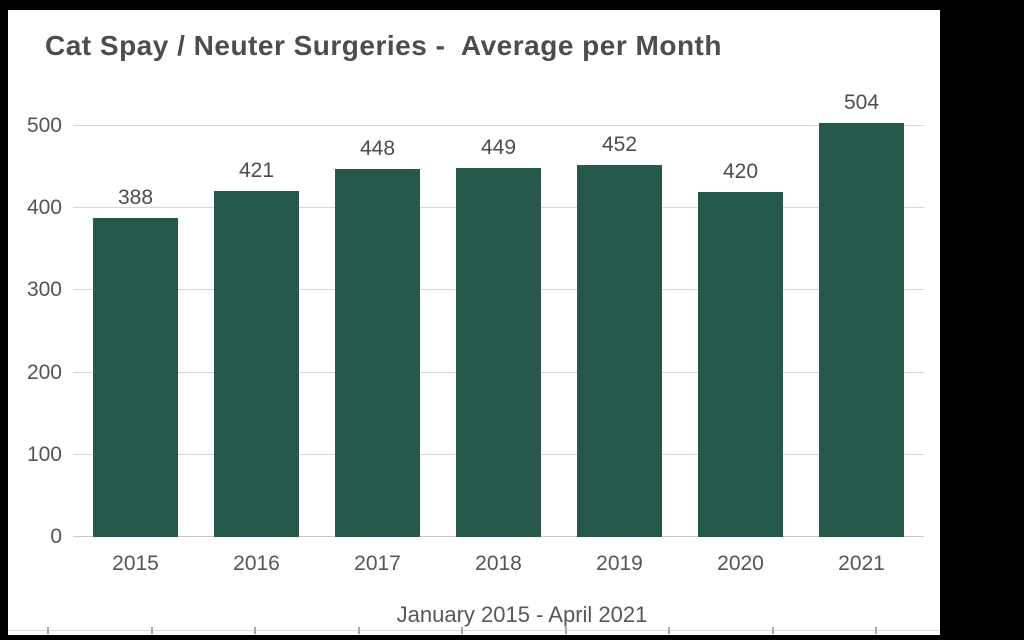 This screenshot has height=640, width=1024. Describe the element at coordinates (861, 329) in the screenshot. I see `bar-2021` at that location.